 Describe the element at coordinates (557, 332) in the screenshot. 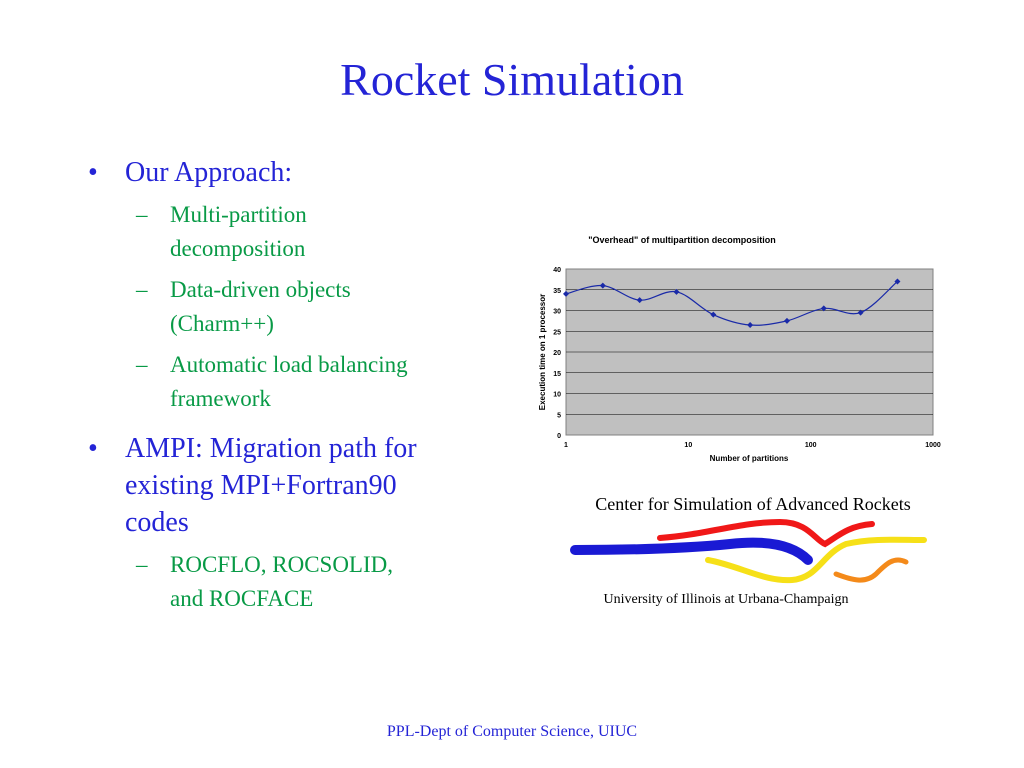

I see `y-tick-label: 25` at that location.